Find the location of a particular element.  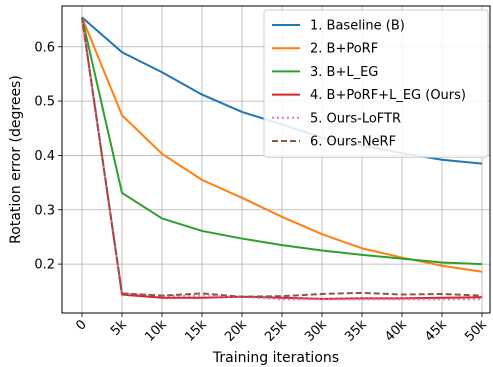

y-tick-label: 0.5 is located at coordinates (44, 102).